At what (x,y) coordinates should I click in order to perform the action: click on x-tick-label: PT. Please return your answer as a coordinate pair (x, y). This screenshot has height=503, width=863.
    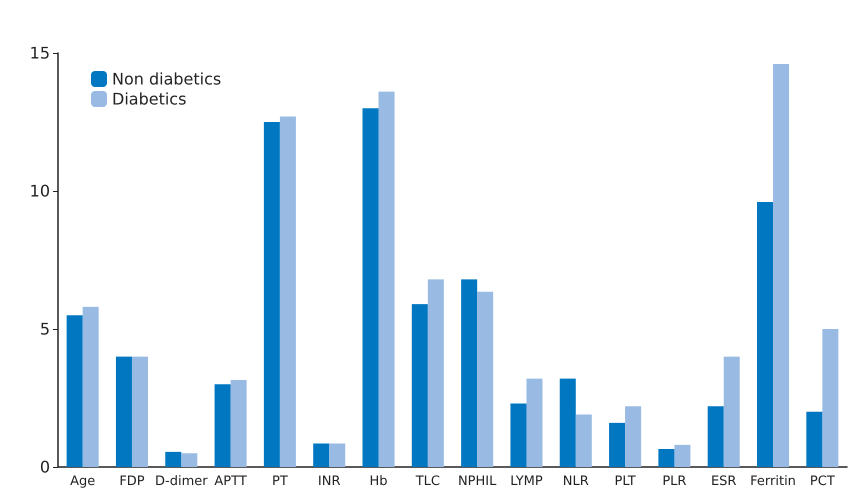
    Looking at the image, I should click on (280, 481).